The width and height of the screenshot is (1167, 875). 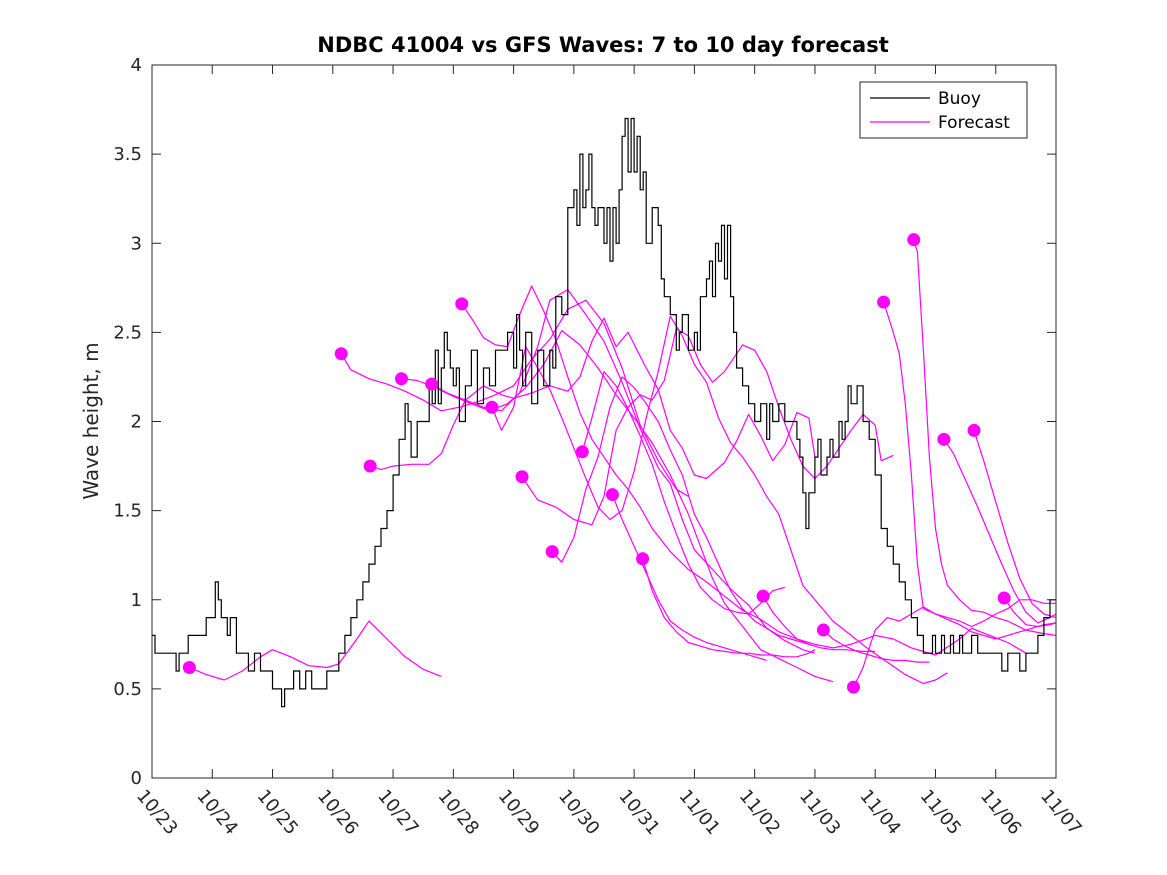 What do you see at coordinates (136, 600) in the screenshot?
I see `y-tick-label: 1` at bounding box center [136, 600].